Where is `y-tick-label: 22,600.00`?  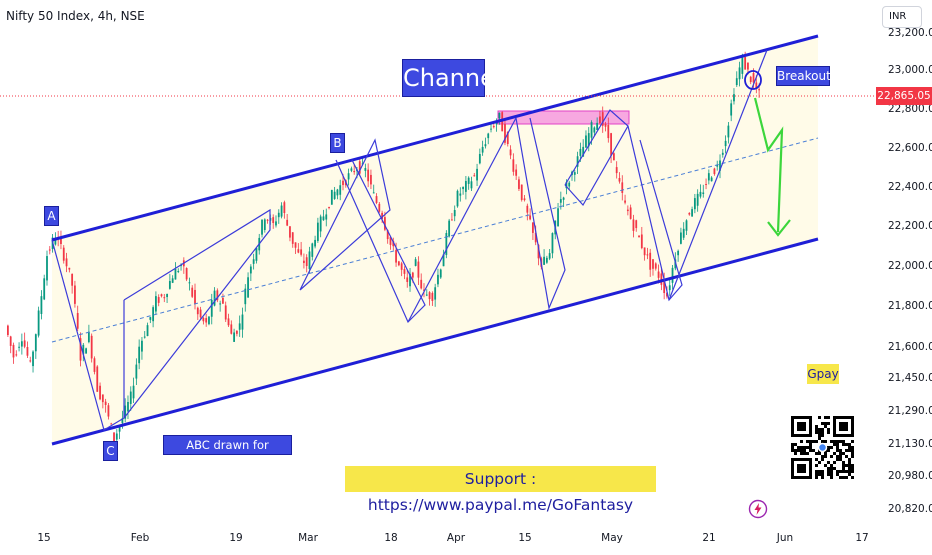
y-tick-label: 22,600.00 is located at coordinates (910, 148).